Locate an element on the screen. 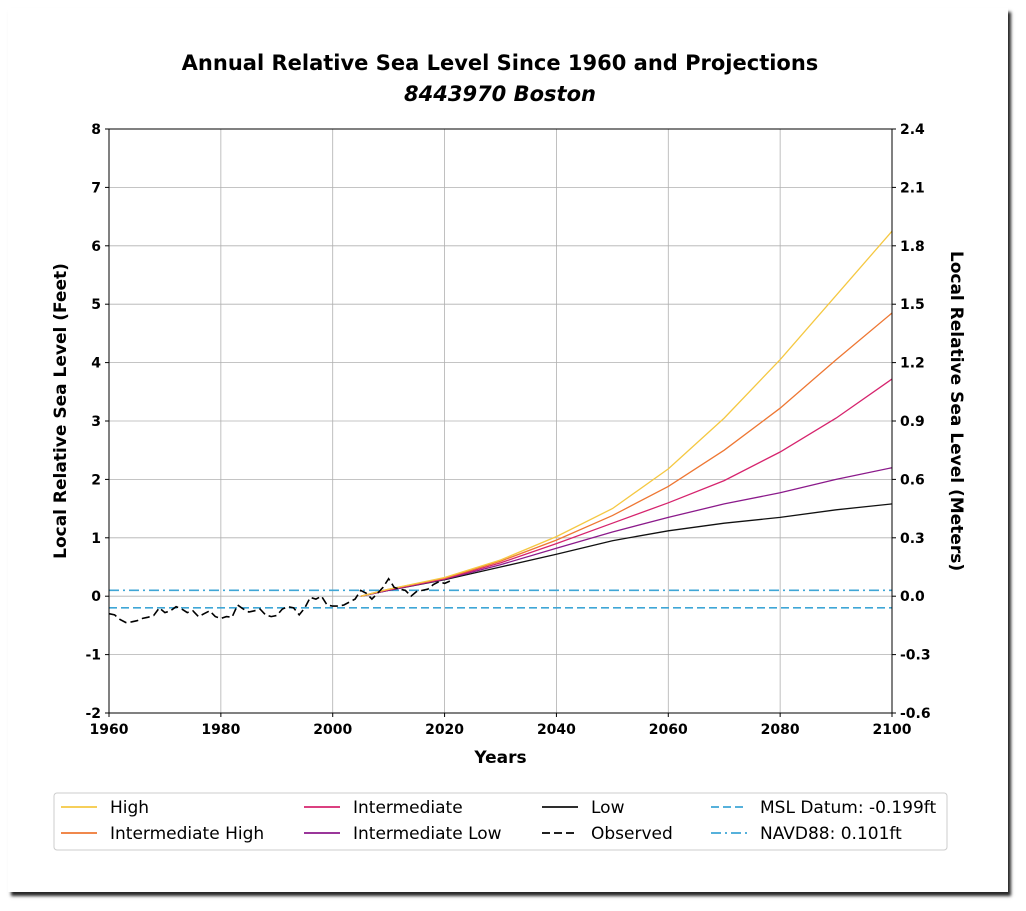 Image resolution: width=1026 pixels, height=911 pixels. y-tick-label-right: -0.6 is located at coordinates (915, 714).